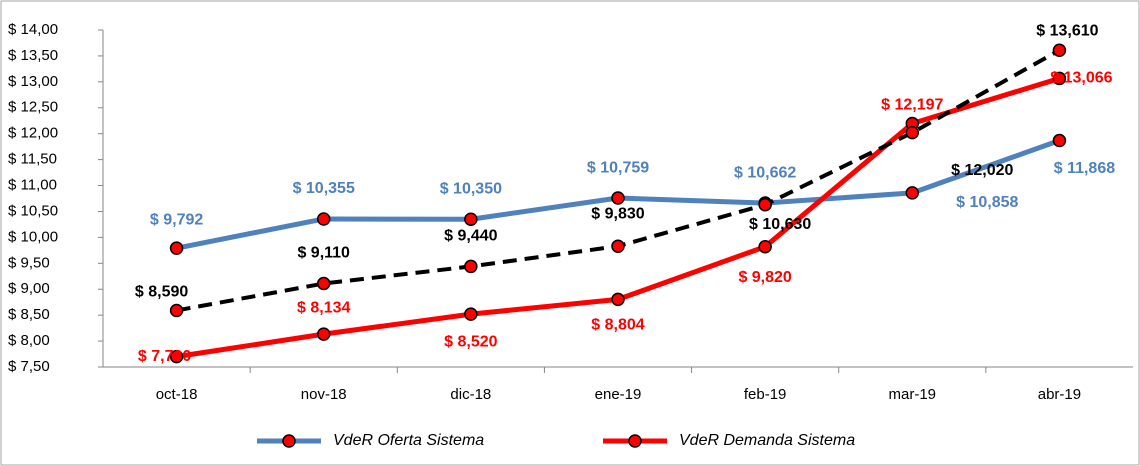 The image size is (1140, 466). What do you see at coordinates (324, 394) in the screenshot?
I see `x-tick-label: nov-18` at bounding box center [324, 394].